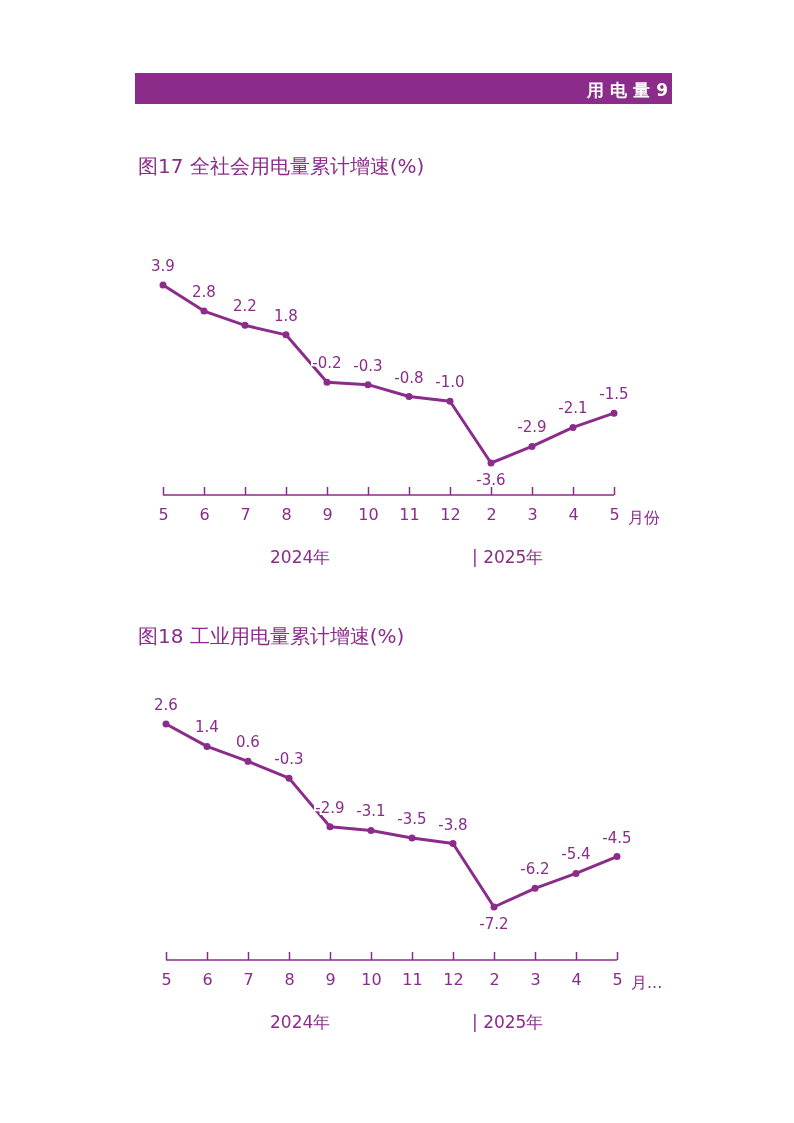  What do you see at coordinates (327, 363) in the screenshot?
I see `data-label: -0.2` at bounding box center [327, 363].